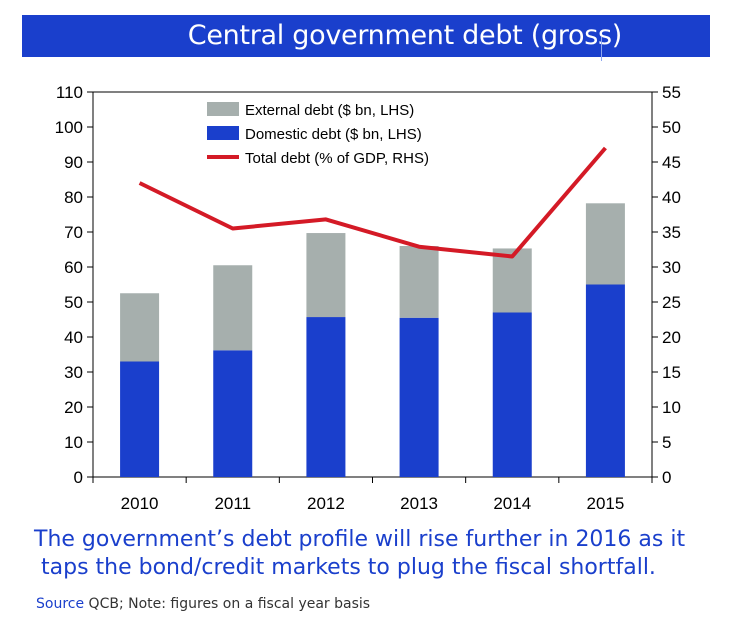 This screenshot has height=625, width=755. Describe the element at coordinates (666, 442) in the screenshot. I see `y-right-tick-label: 5` at that location.